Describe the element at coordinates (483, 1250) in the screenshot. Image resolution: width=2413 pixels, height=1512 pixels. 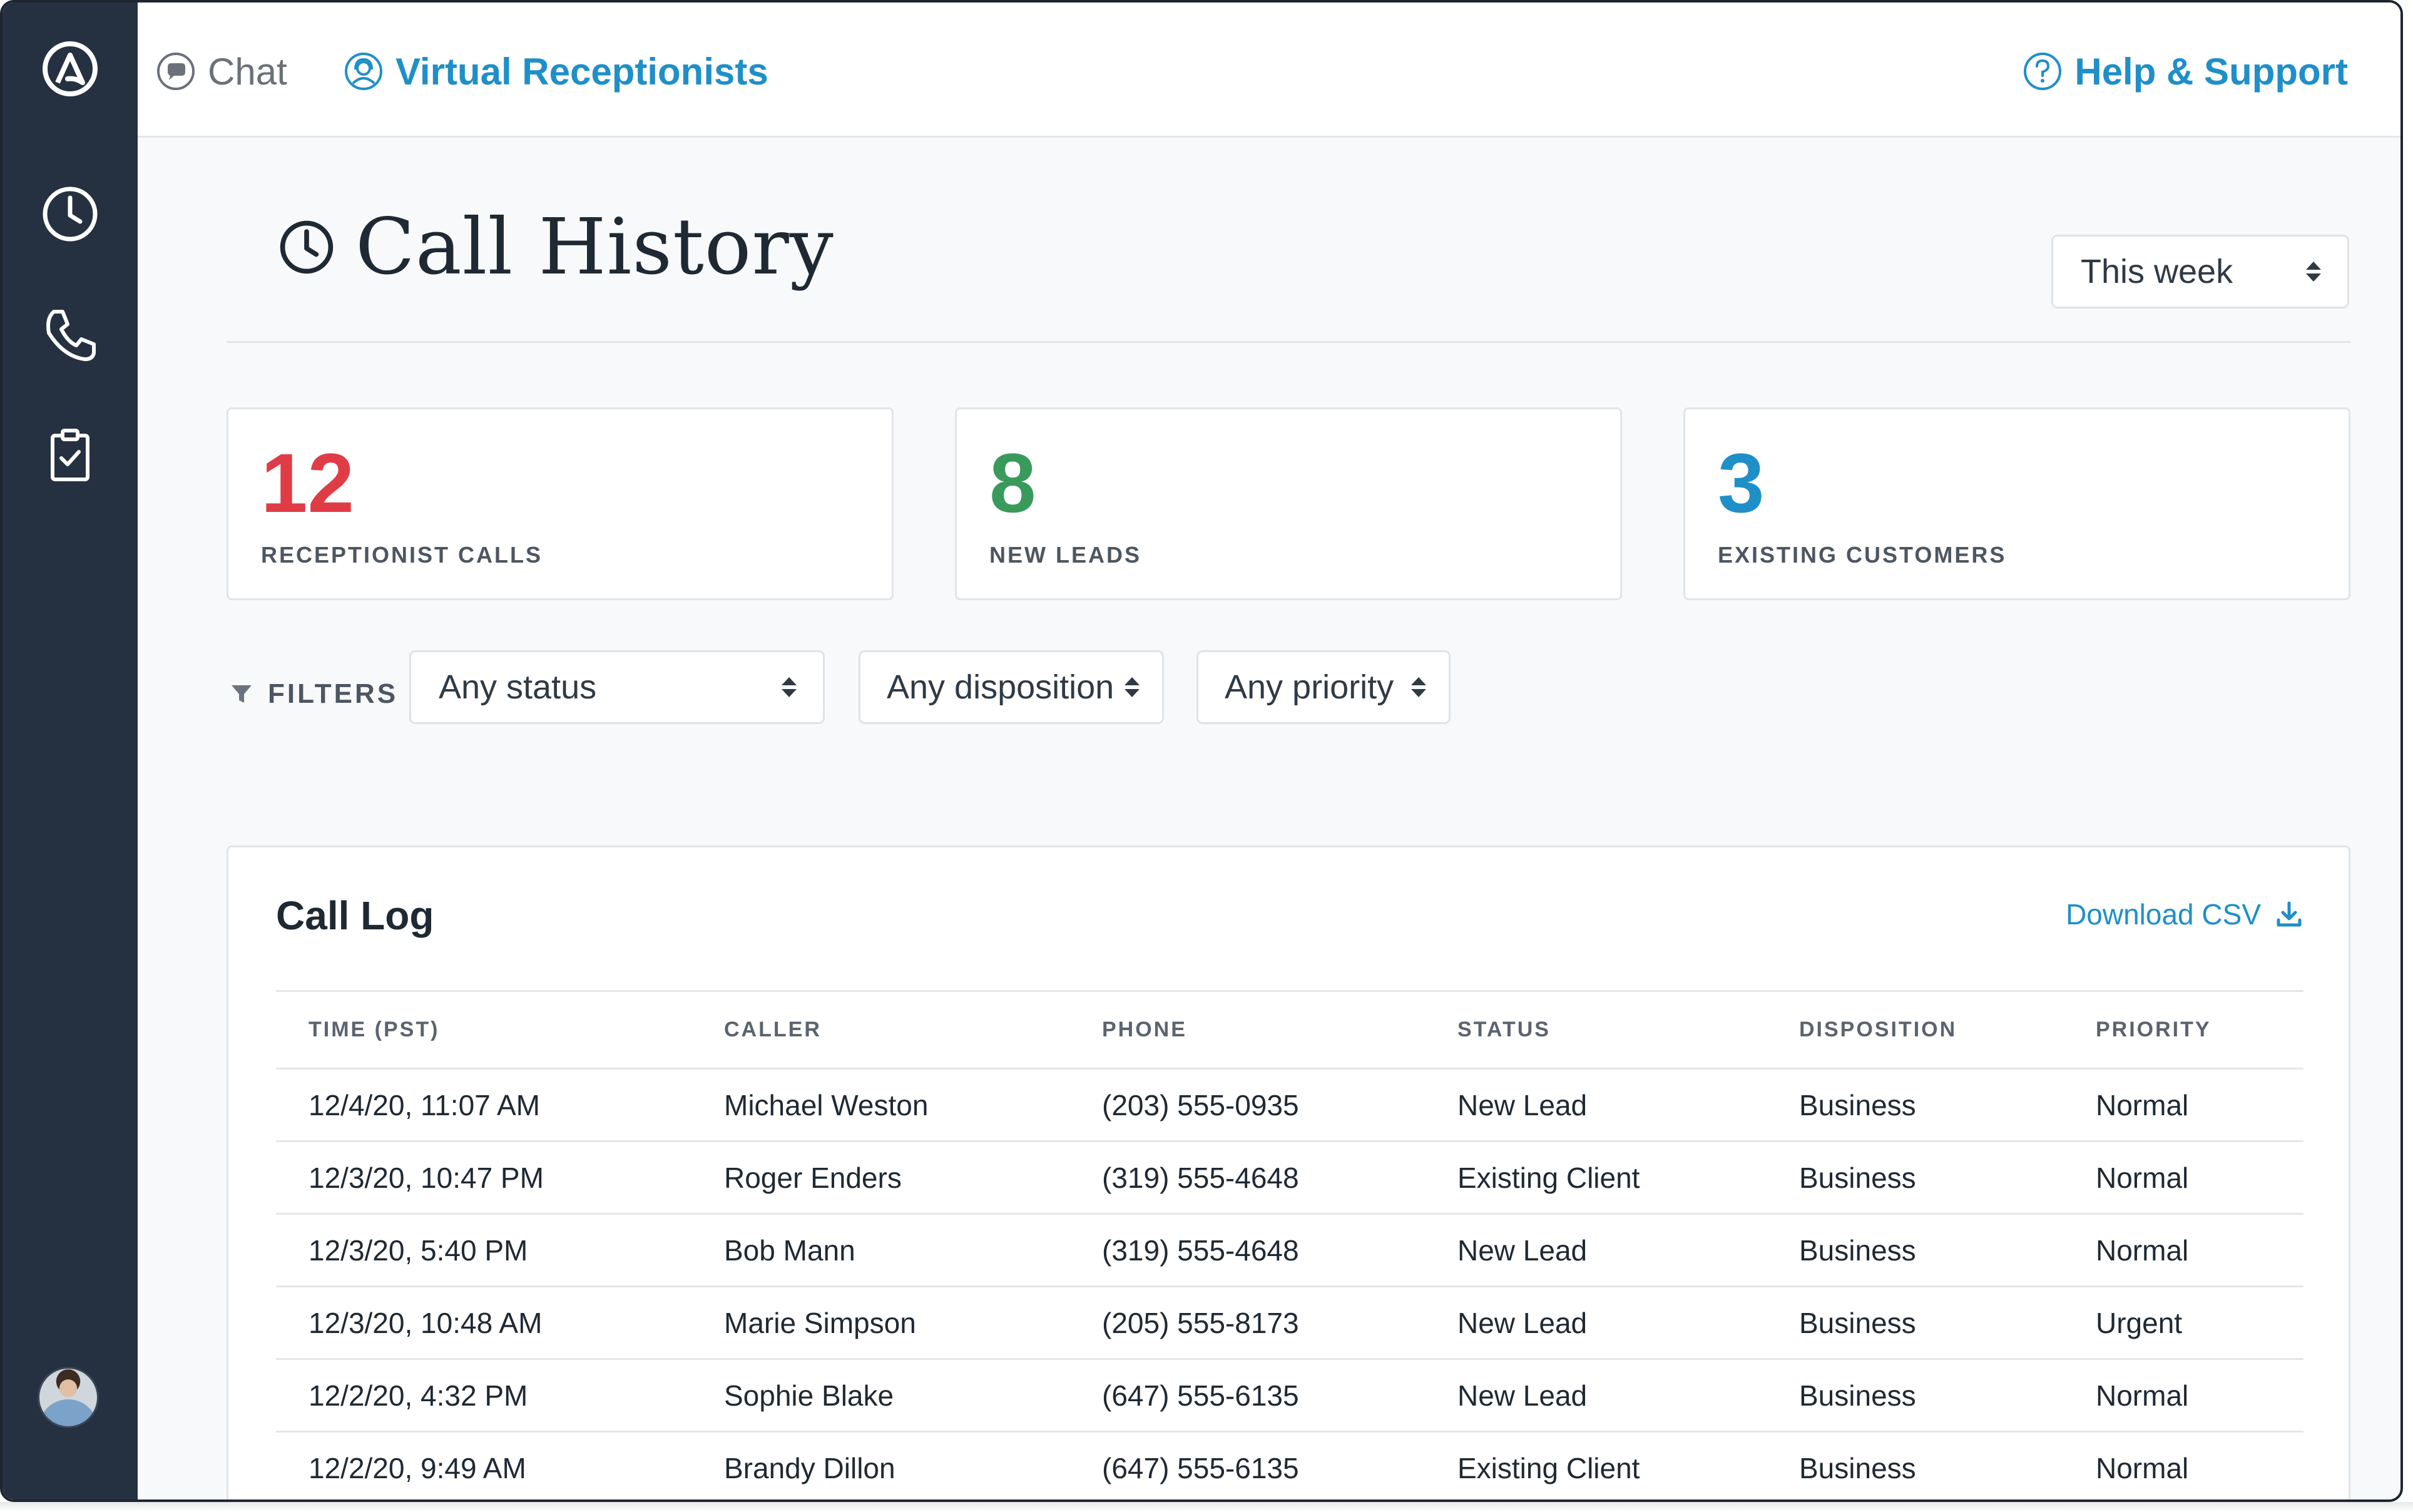
I see `cell-time: 12/3/20, 5:40 PM` at that location.